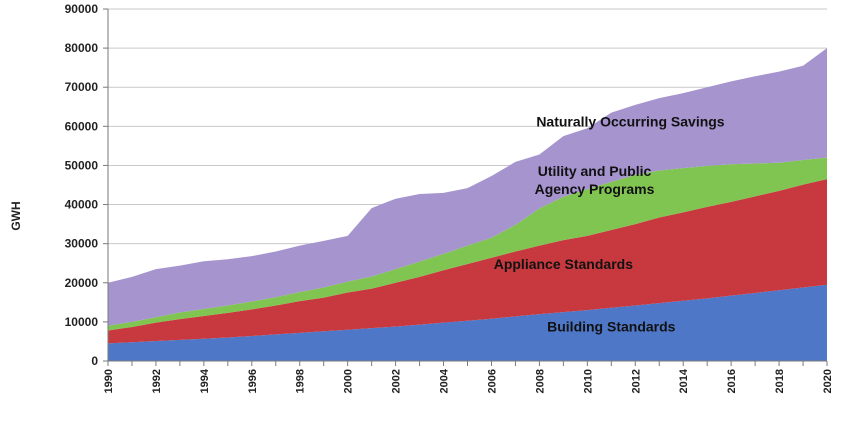 Image resolution: width=842 pixels, height=425 pixels. I want to click on label-building-standards: Building Standards, so click(611, 327).